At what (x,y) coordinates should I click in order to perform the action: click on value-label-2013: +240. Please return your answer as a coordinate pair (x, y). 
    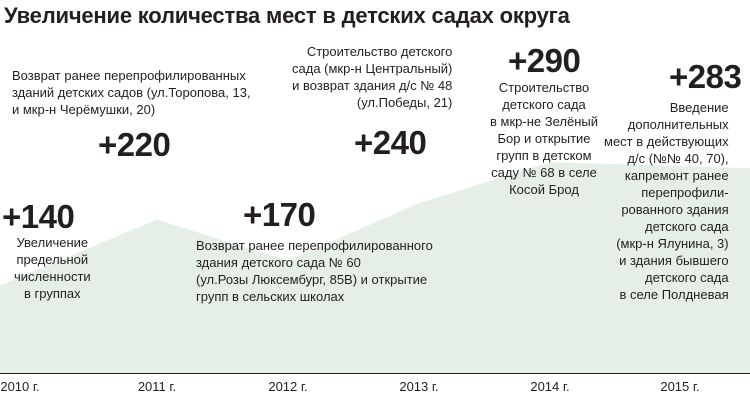
    Looking at the image, I should click on (390, 142).